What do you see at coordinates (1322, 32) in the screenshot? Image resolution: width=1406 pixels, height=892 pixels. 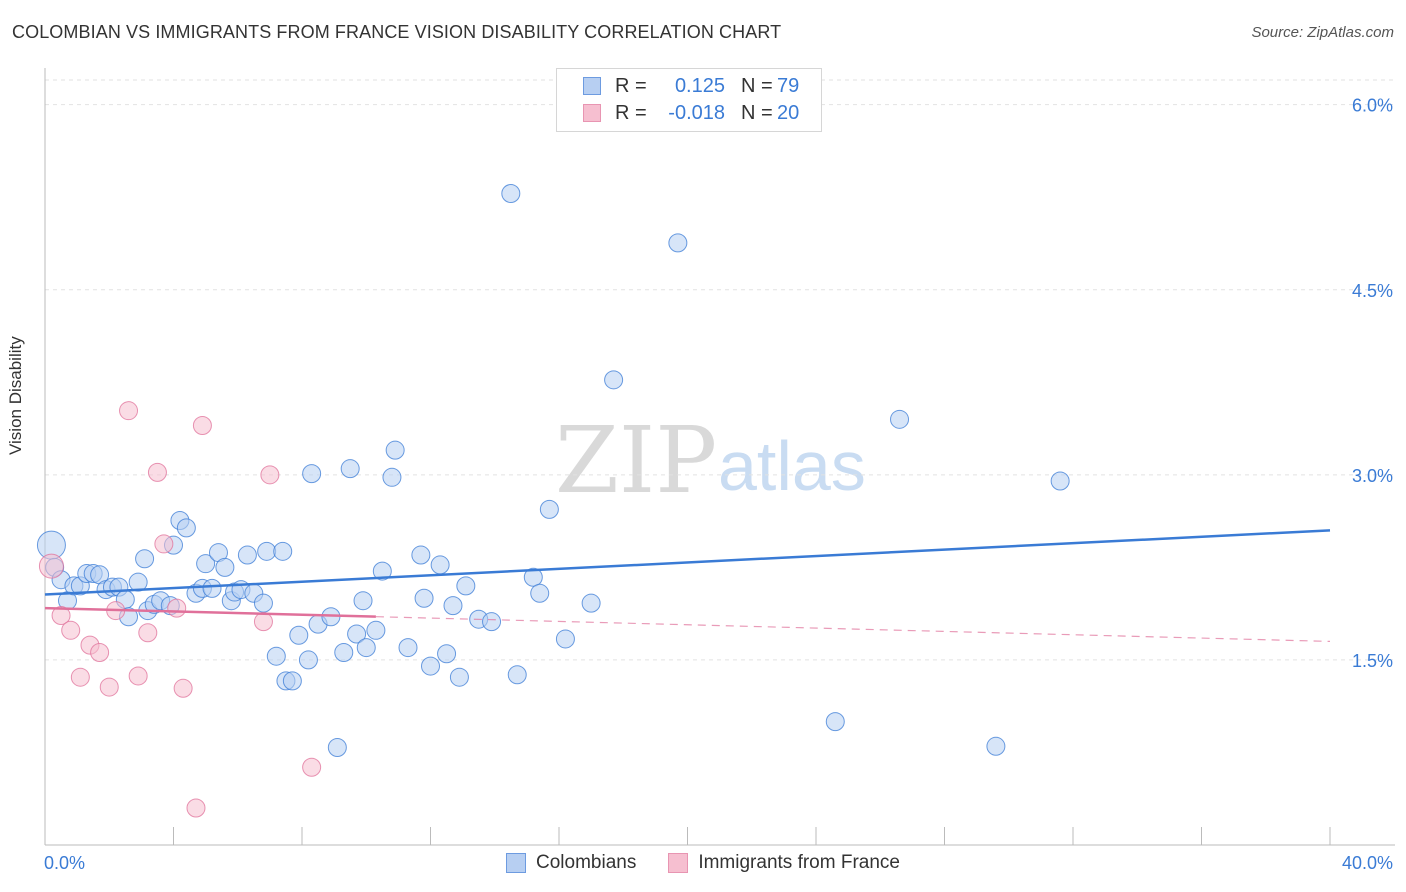 I see `chart-source: Source: ZipAtlas.com` at bounding box center [1322, 32].